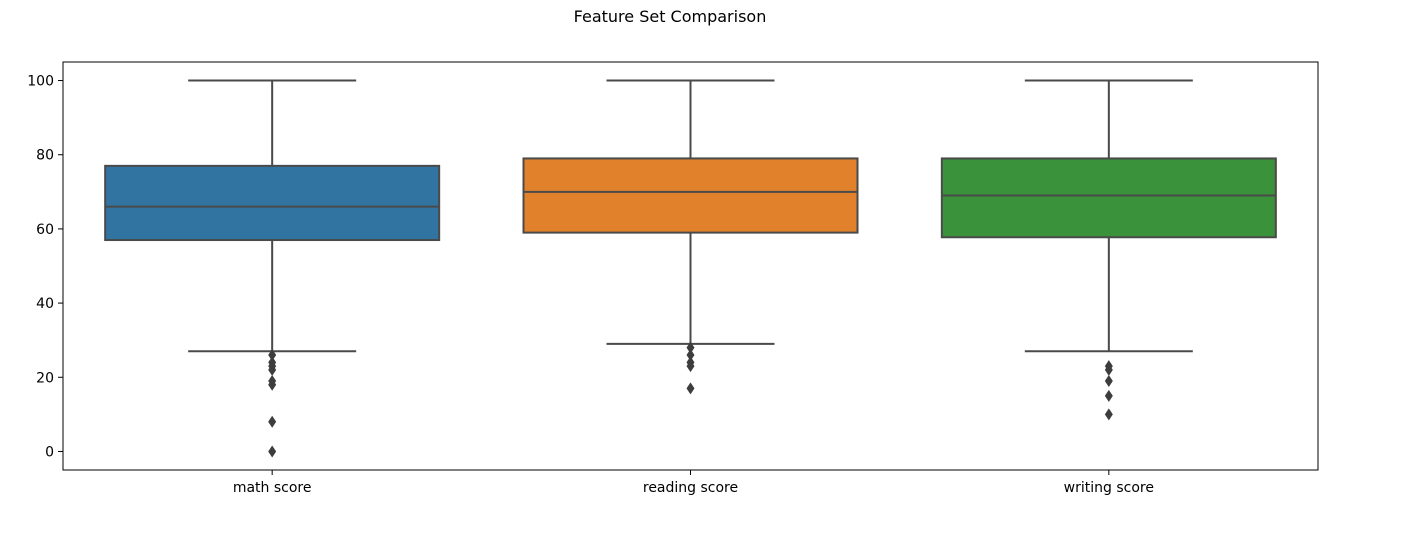  I want to click on x-tick-label: math score, so click(272, 488).